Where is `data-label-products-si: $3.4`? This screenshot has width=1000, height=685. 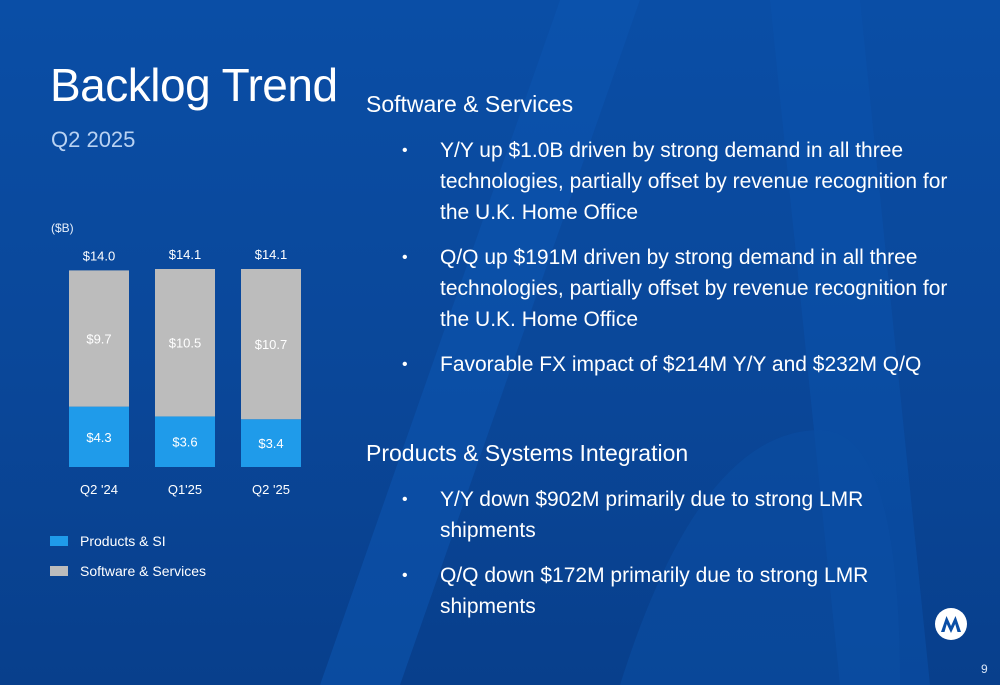
data-label-products-si: $3.4 is located at coordinates (270, 443).